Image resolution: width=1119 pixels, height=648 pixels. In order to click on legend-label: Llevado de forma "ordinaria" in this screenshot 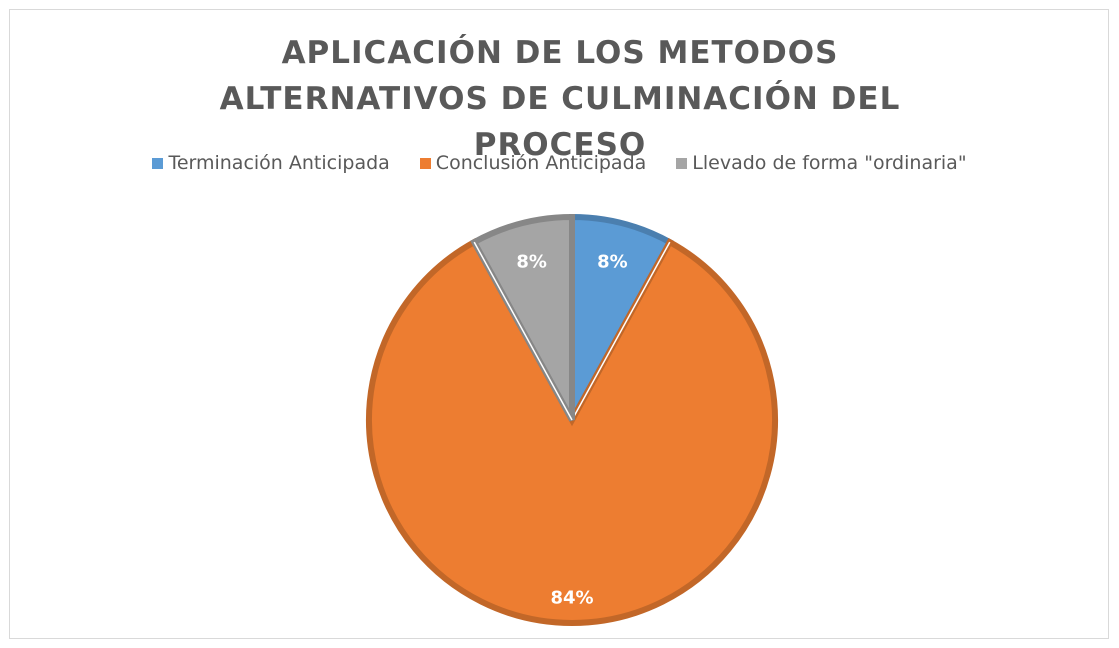, I will do `click(829, 163)`.